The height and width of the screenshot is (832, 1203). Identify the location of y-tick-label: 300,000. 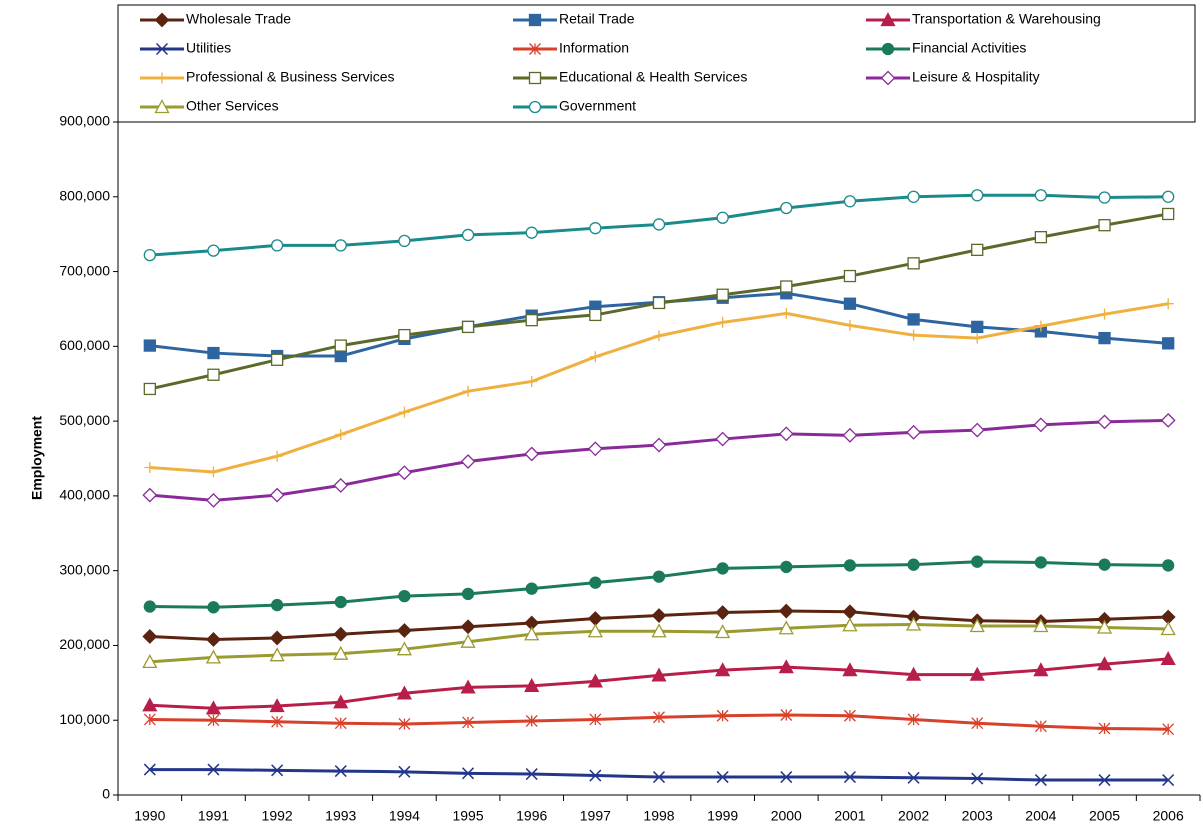
(84, 569).